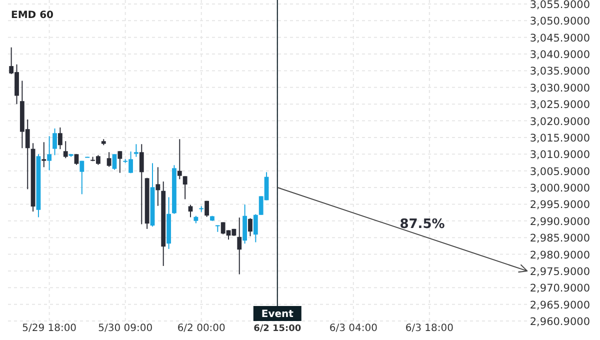 The image size is (600, 340). Describe the element at coordinates (560, 255) in the screenshot. I see `y-tick-label: 2,980.9000` at that location.